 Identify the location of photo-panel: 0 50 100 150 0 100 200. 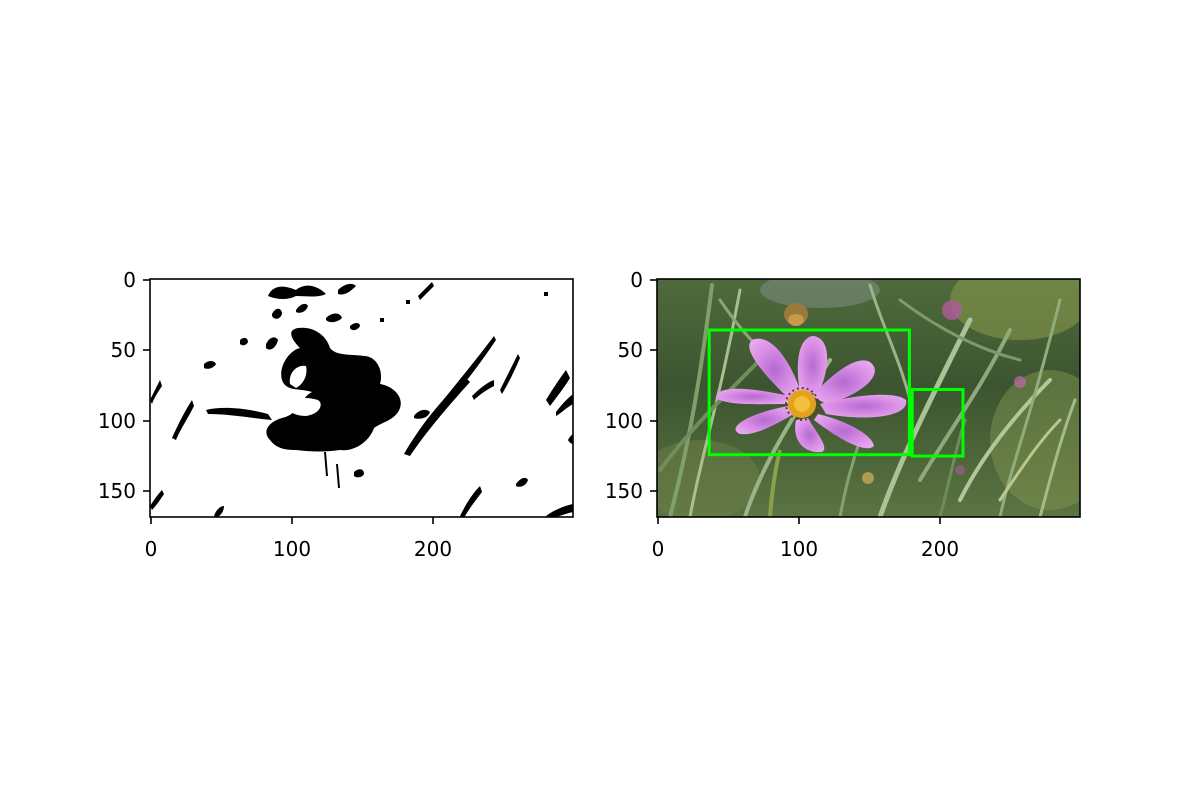
(843, 414).